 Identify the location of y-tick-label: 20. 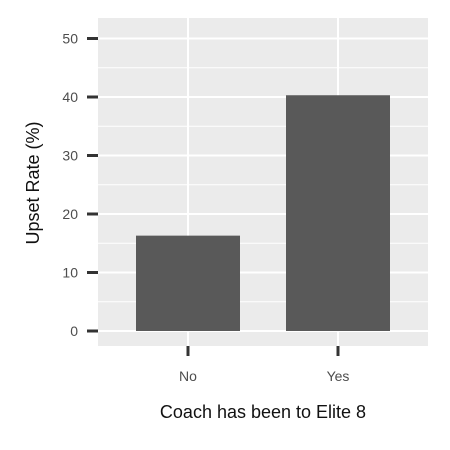
(70, 214).